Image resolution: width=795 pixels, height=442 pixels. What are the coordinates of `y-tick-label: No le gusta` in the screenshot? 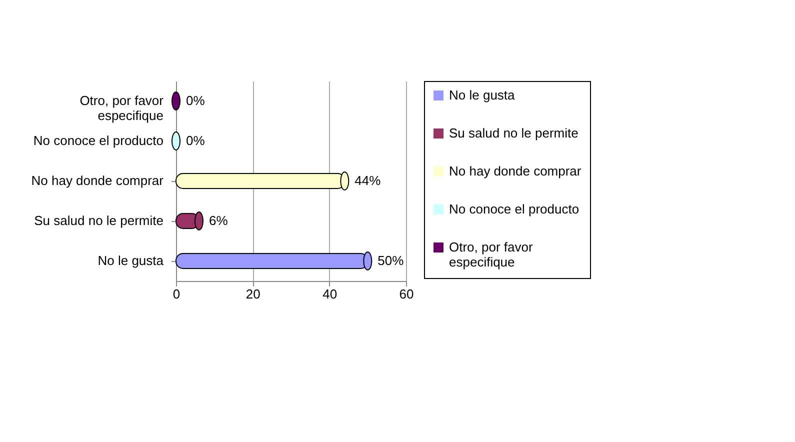 It's located at (131, 260).